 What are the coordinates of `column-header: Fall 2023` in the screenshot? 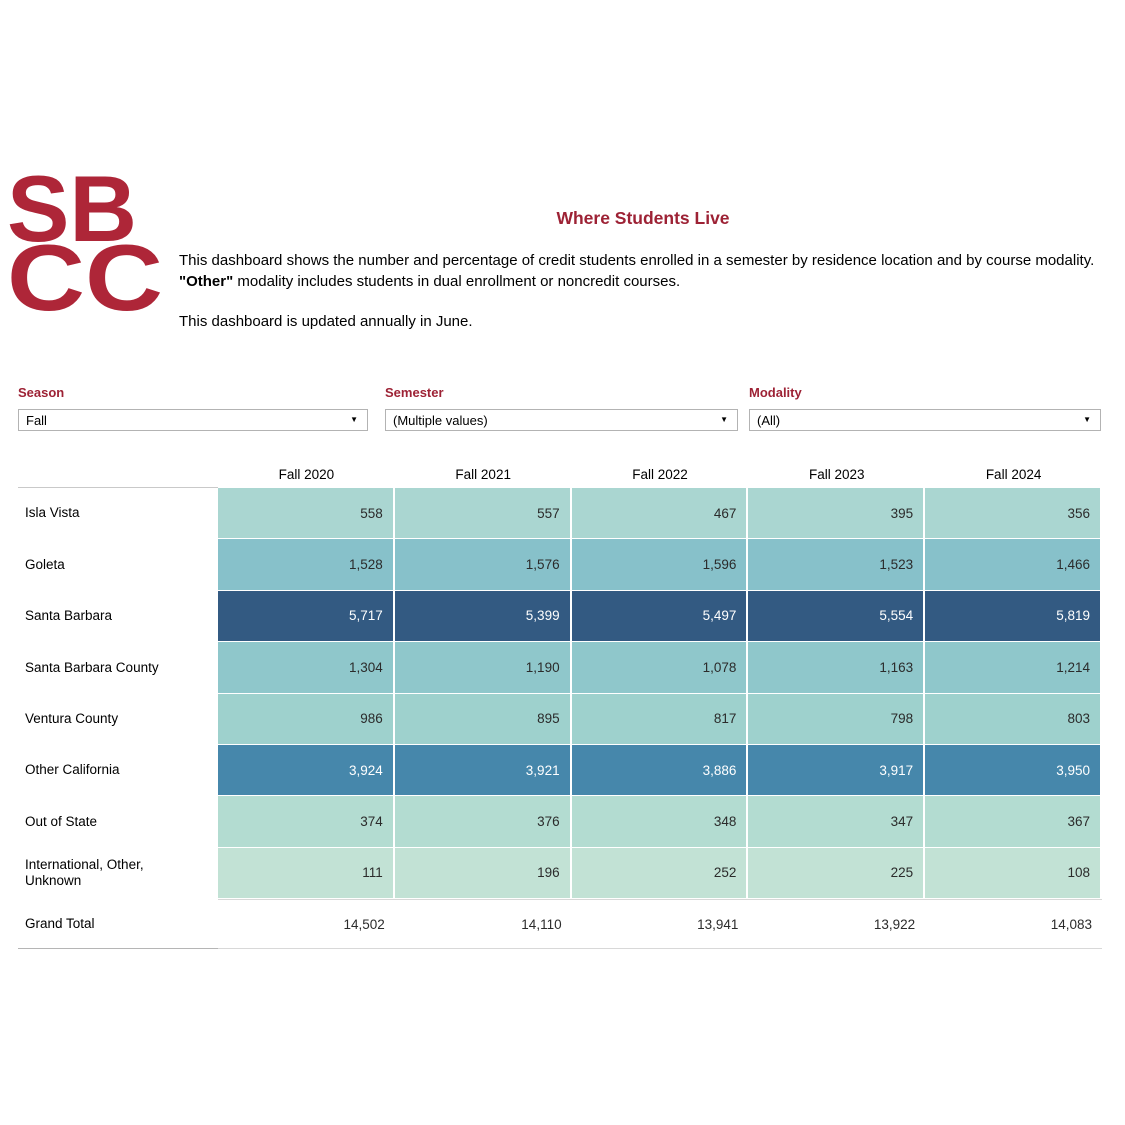 It's located at (837, 474).